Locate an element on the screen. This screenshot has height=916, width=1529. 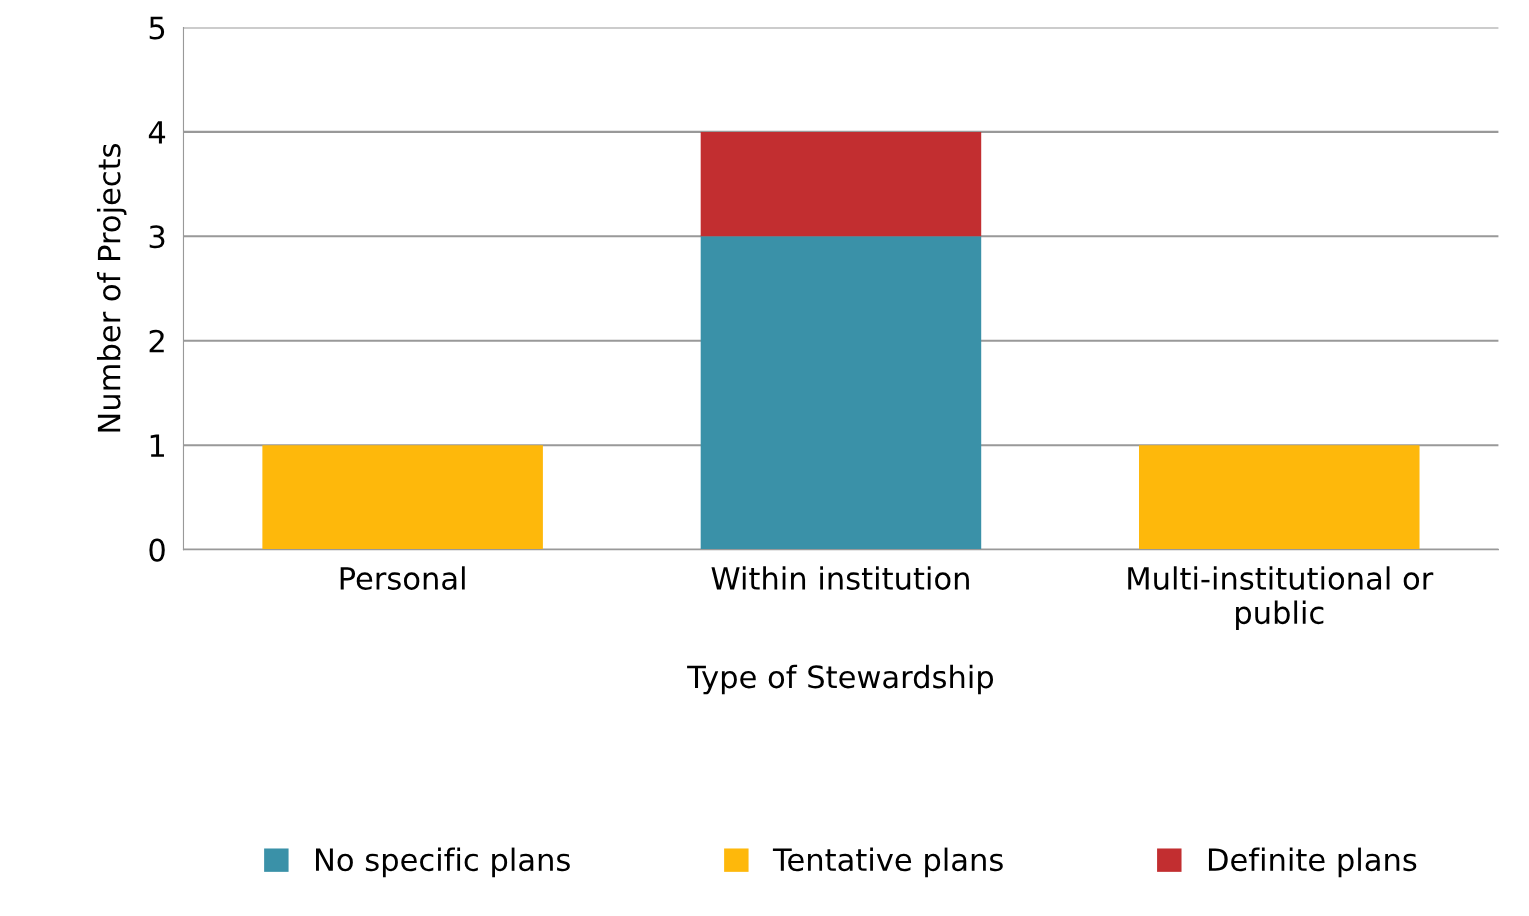
y-axis-title: Number of Projects is located at coordinates (111, 288).